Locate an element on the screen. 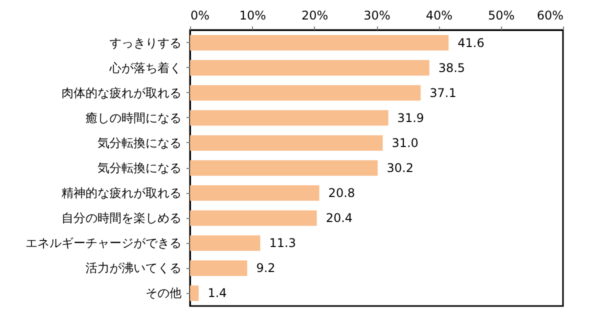  data-label: 9.2 is located at coordinates (266, 268).